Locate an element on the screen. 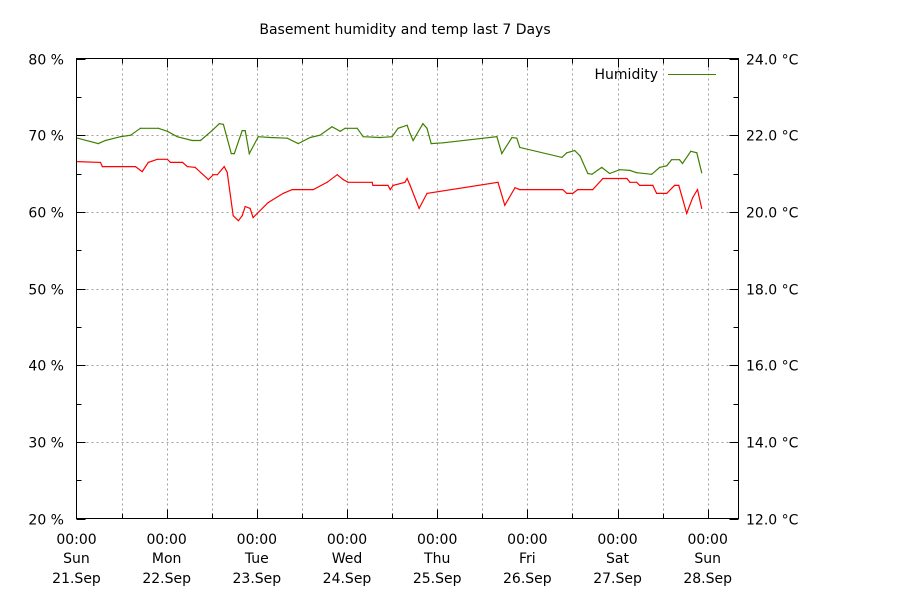 The width and height of the screenshot is (900, 600). chart-title: Basement humidity and temp last 7 Days is located at coordinates (404, 30).